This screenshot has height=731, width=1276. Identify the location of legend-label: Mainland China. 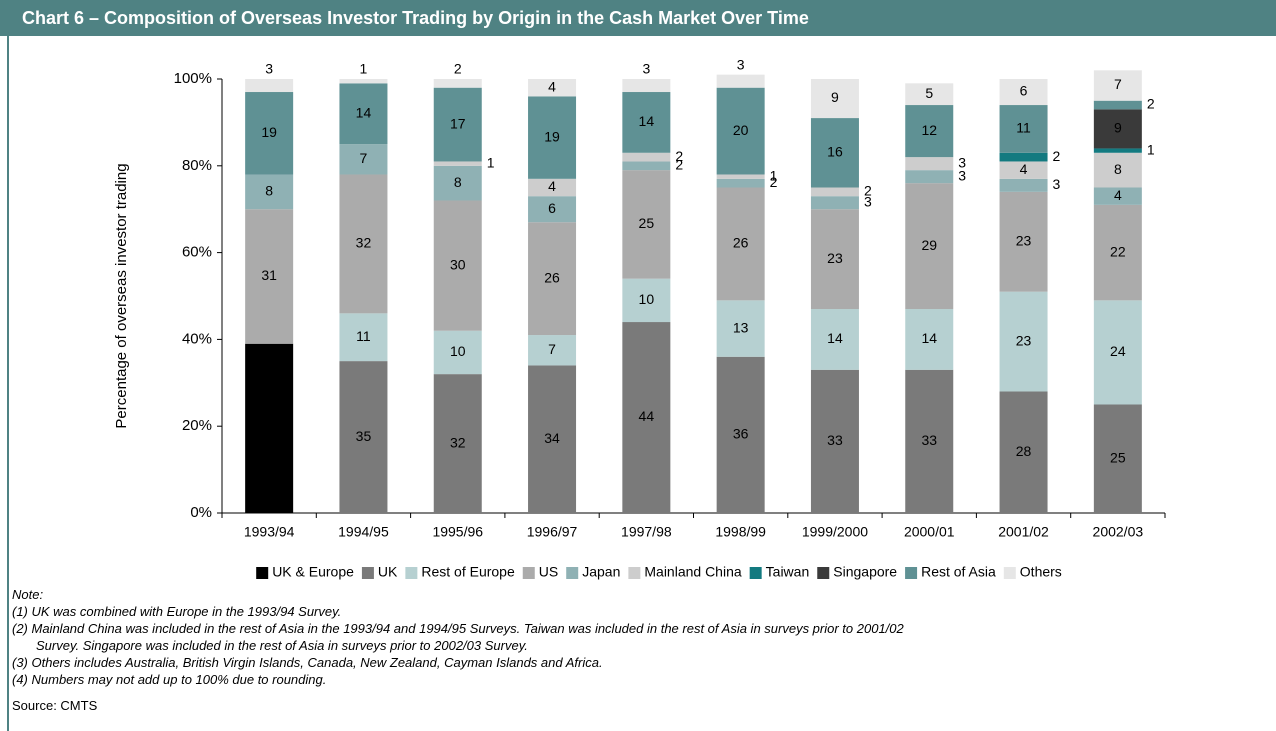
(692, 572).